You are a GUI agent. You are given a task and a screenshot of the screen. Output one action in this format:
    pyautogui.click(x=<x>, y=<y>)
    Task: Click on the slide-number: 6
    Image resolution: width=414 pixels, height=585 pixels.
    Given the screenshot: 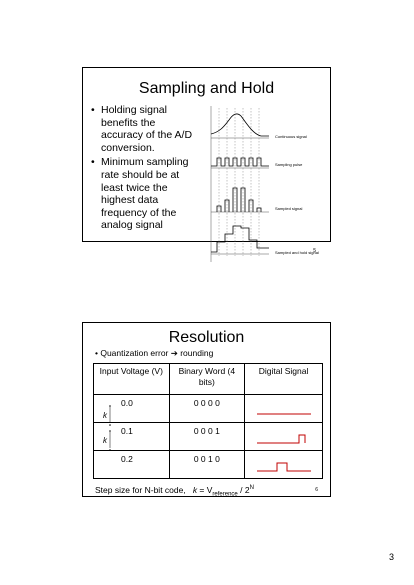 What is the action you would take?
    pyautogui.click(x=316, y=490)
    